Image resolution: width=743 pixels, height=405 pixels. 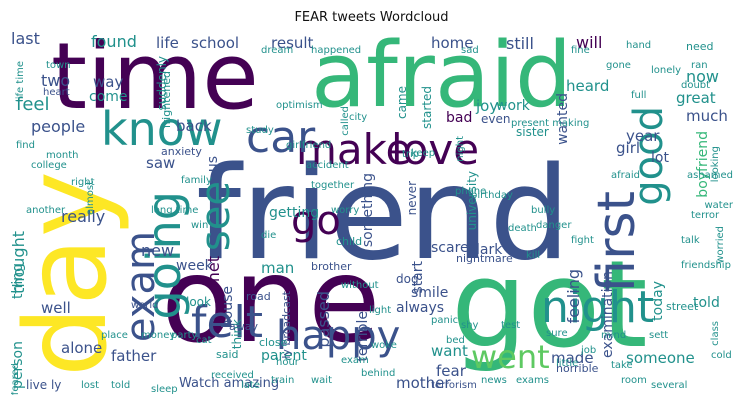 What do you see at coordinates (706, 303) in the screenshot?
I see `wordcloud-word: told` at bounding box center [706, 303].